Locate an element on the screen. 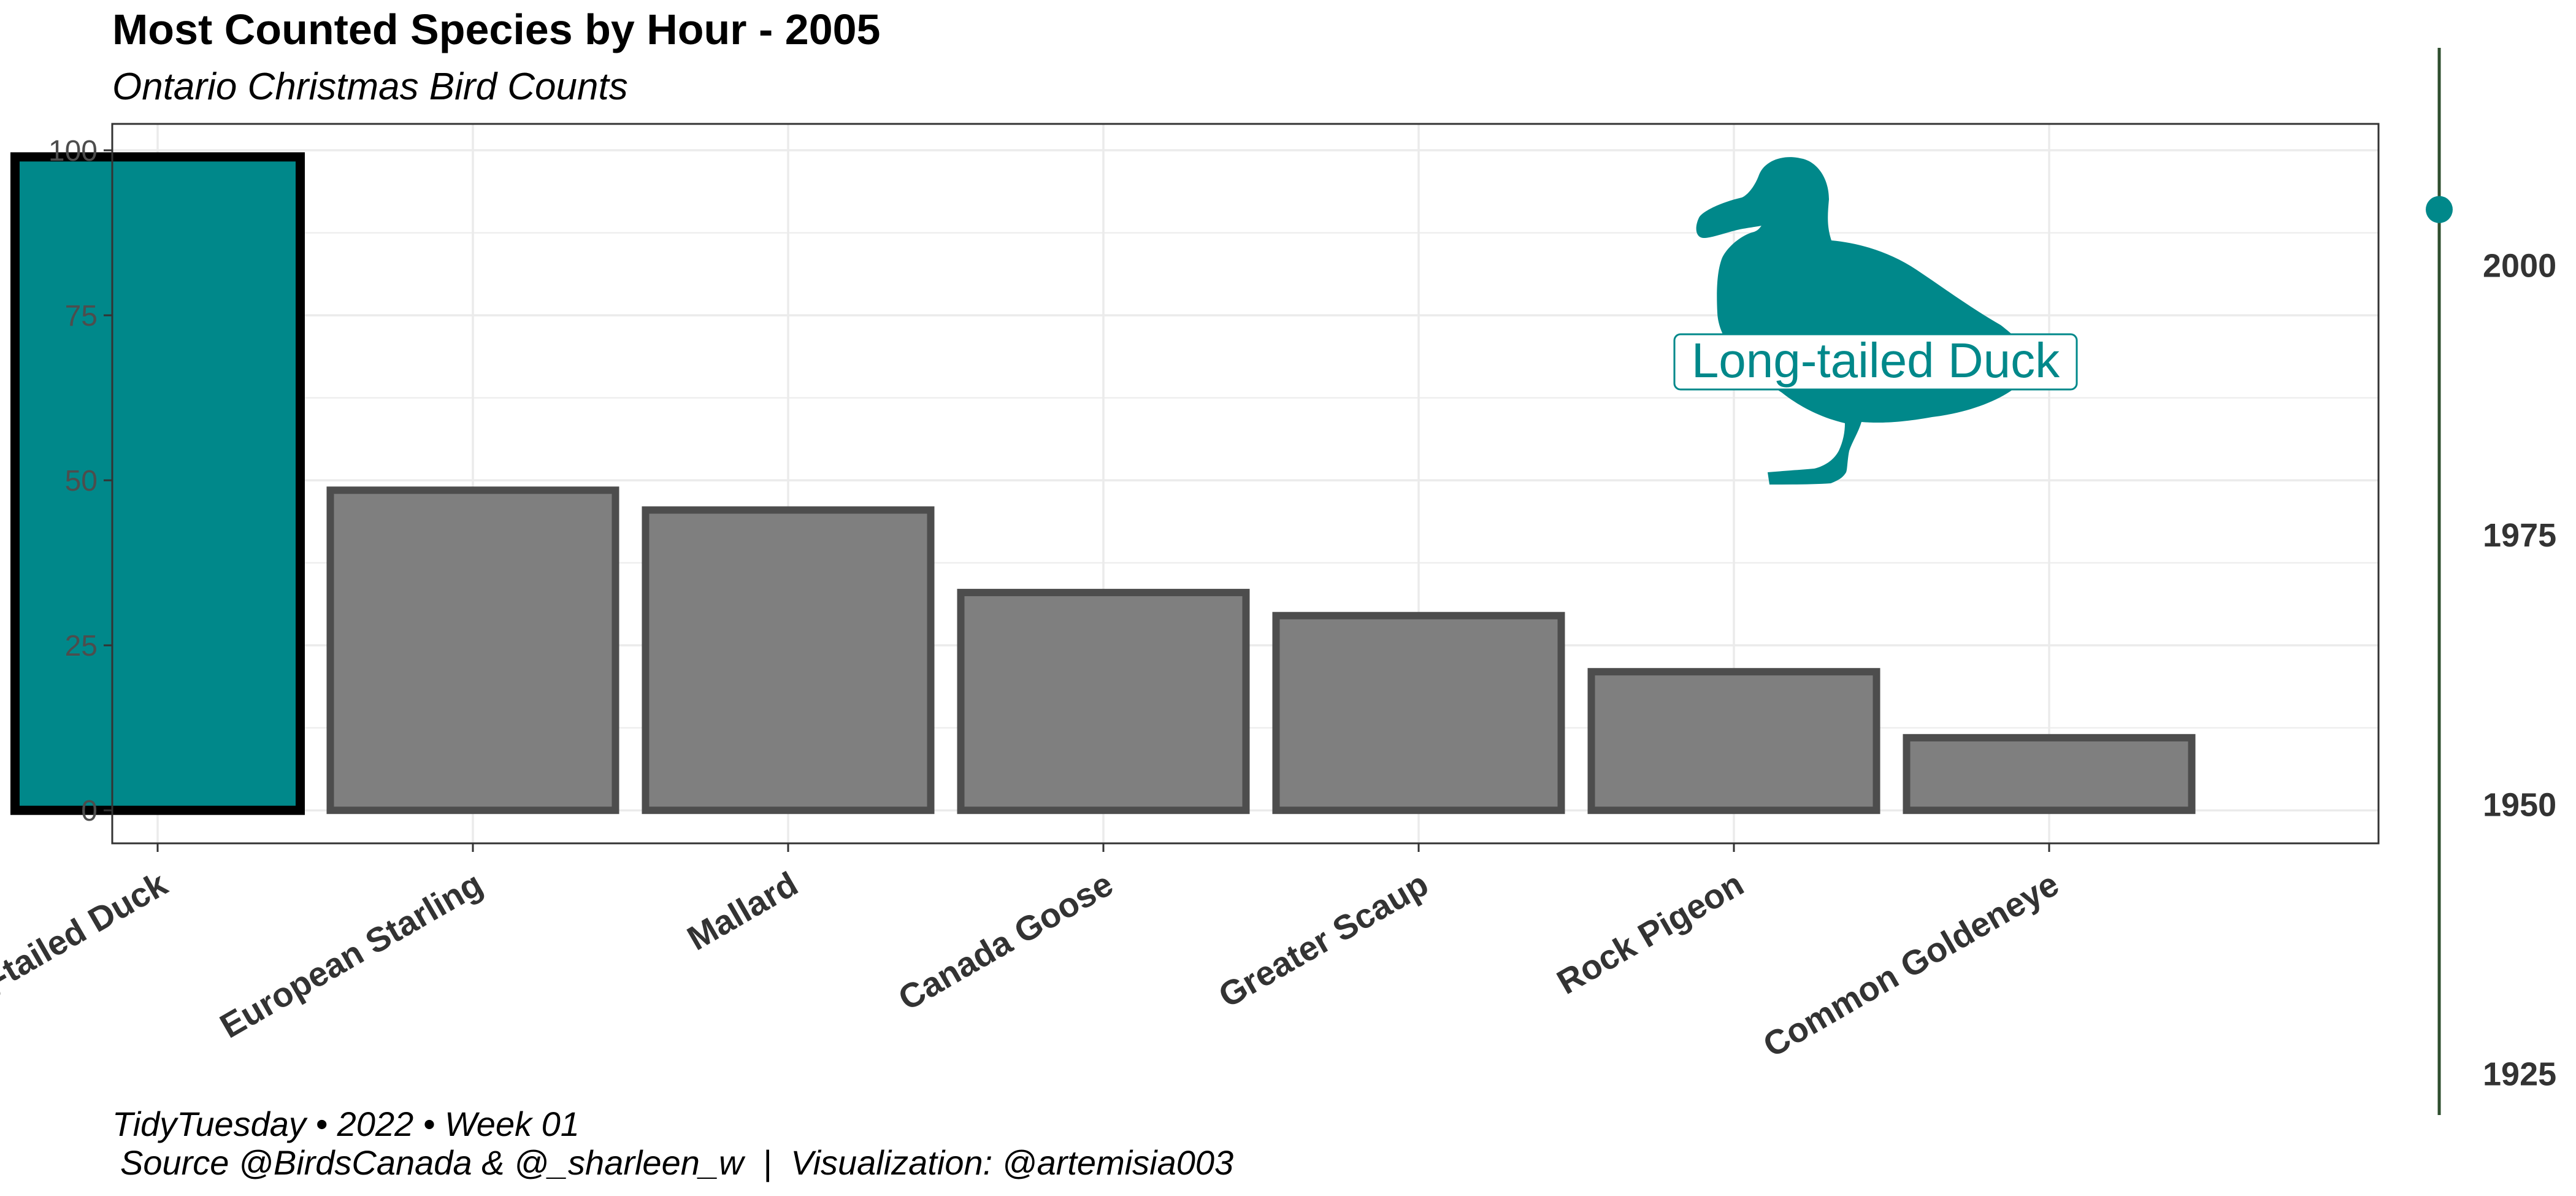 The width and height of the screenshot is (2576, 1196). y-tick-label: 0 is located at coordinates (89, 811).